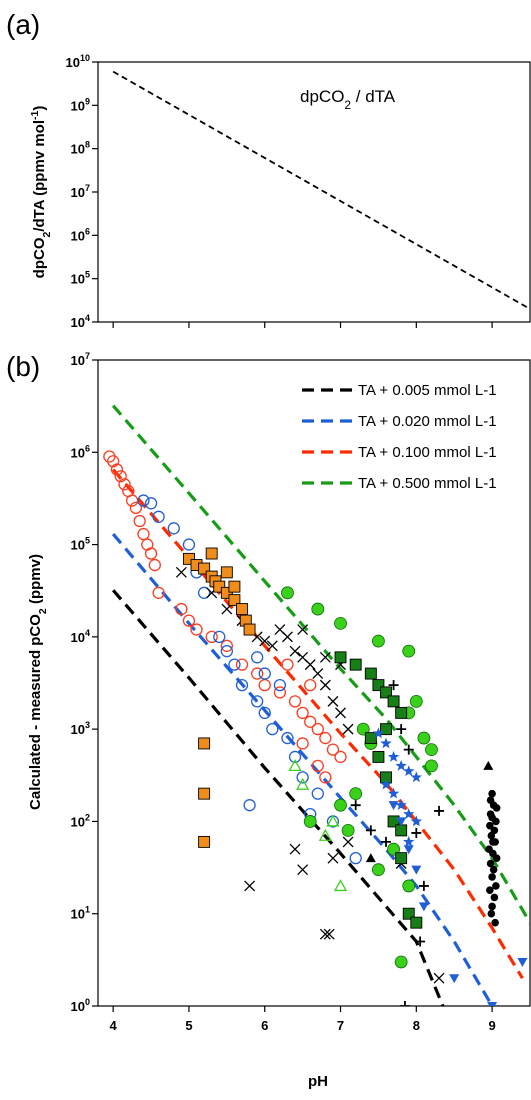 This screenshot has height=1100, width=531. What do you see at coordinates (340, 1025) in the screenshot?
I see `panel-b-x-tick-label: 7` at bounding box center [340, 1025].